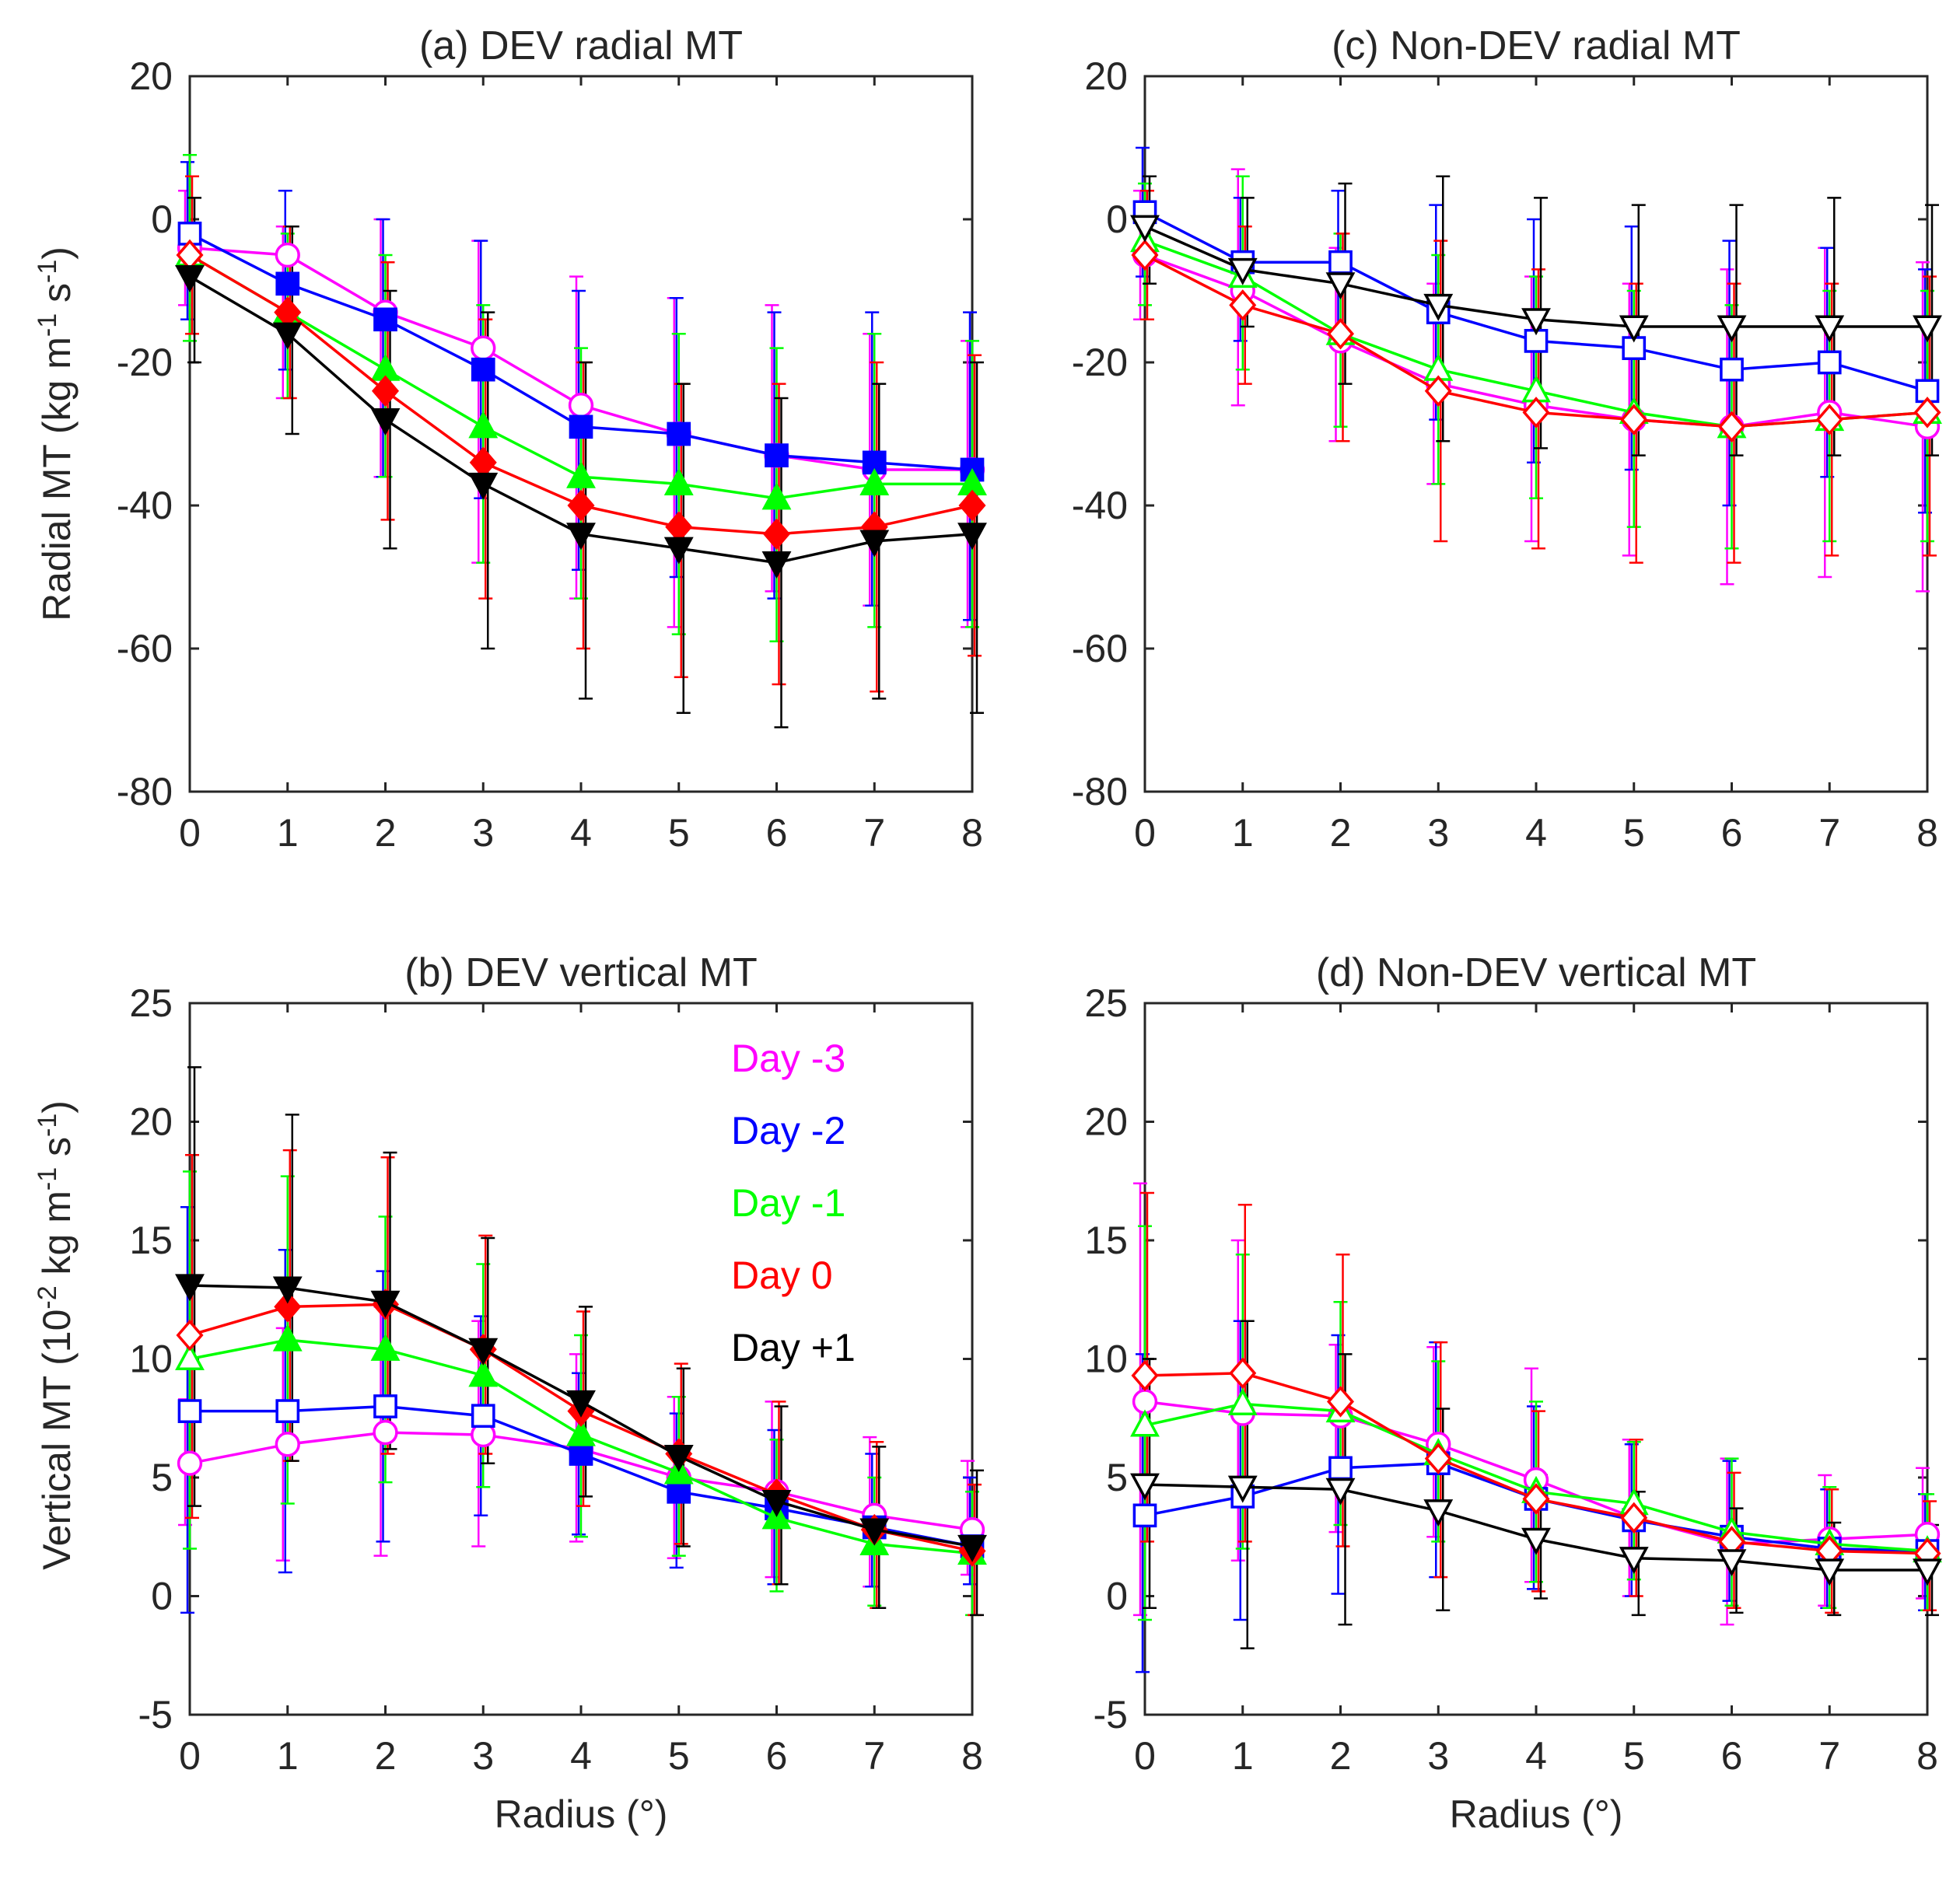 Image resolution: width=1960 pixels, height=1892 pixels. I want to click on legend-entry: Day -2, so click(788, 1130).